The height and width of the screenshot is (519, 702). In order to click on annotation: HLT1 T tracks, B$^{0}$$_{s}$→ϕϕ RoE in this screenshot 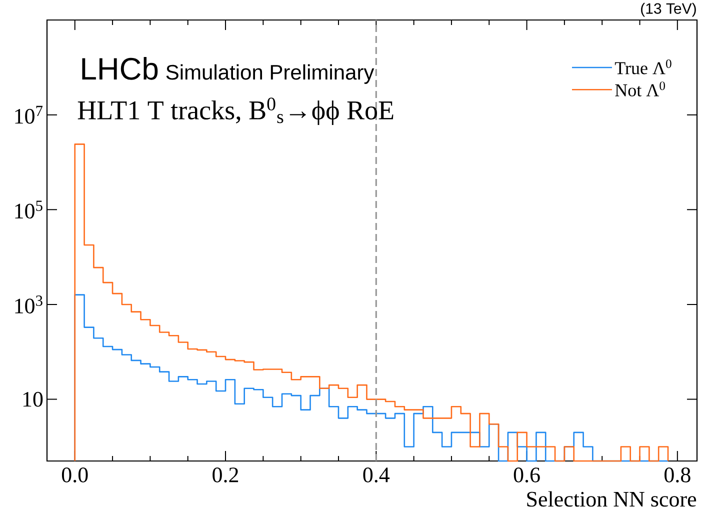, I will do `click(236, 111)`.